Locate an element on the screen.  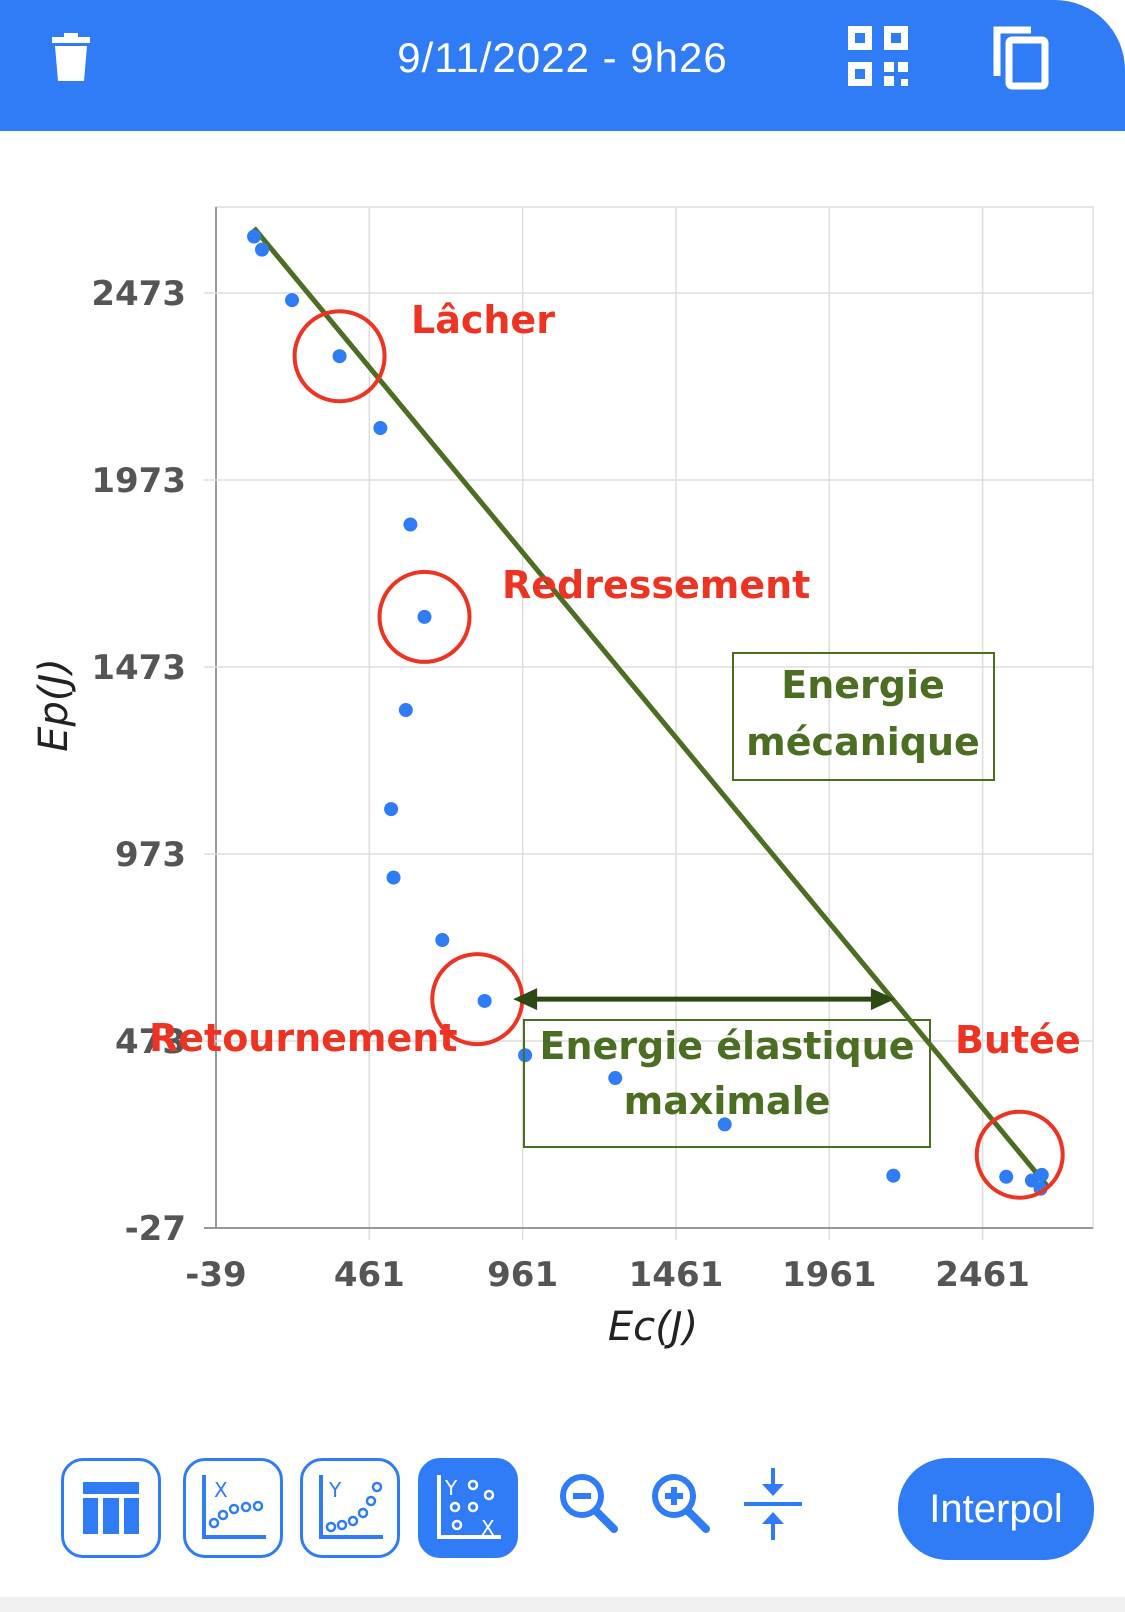
x-series-button: X is located at coordinates (233, 1508).